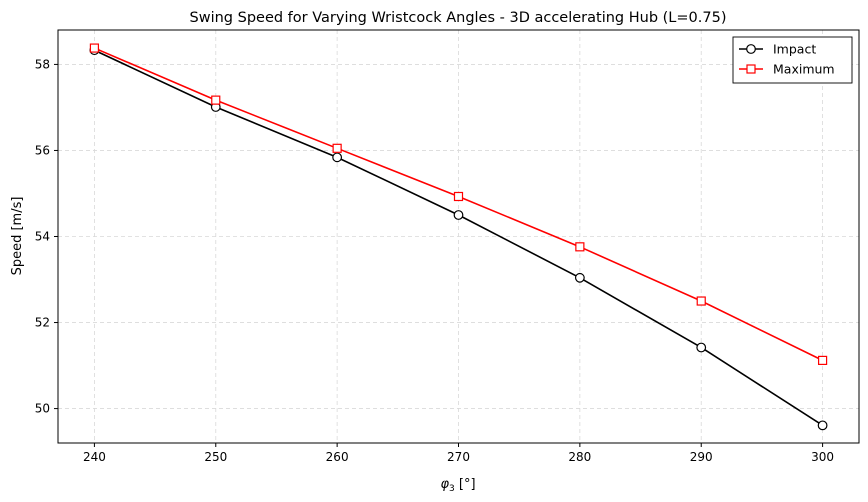 The width and height of the screenshot is (868, 502). I want to click on y-tick-label: 58, so click(42, 64).